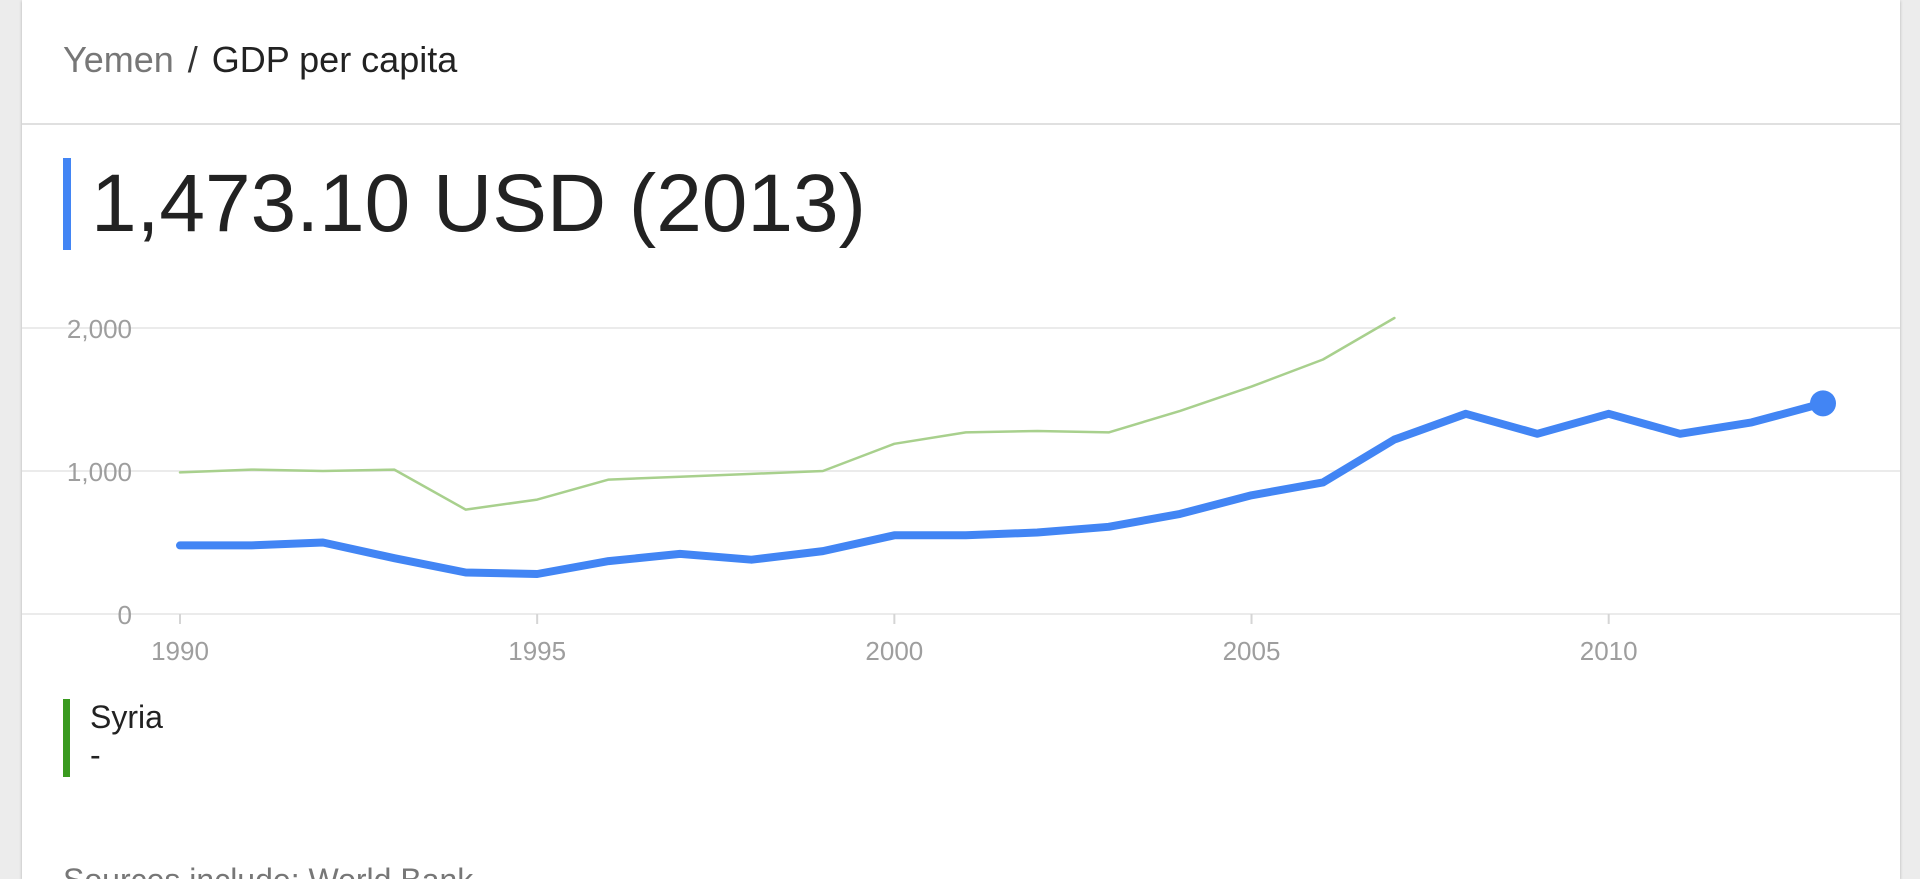 The height and width of the screenshot is (879, 1920). I want to click on x-tick-label: 2000, so click(894, 651).